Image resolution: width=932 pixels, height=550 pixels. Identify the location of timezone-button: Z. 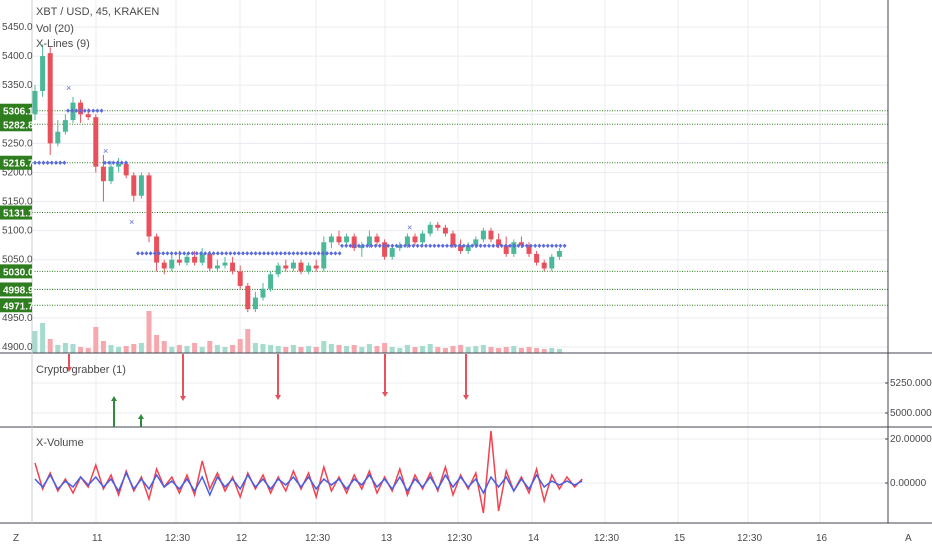
(16, 538).